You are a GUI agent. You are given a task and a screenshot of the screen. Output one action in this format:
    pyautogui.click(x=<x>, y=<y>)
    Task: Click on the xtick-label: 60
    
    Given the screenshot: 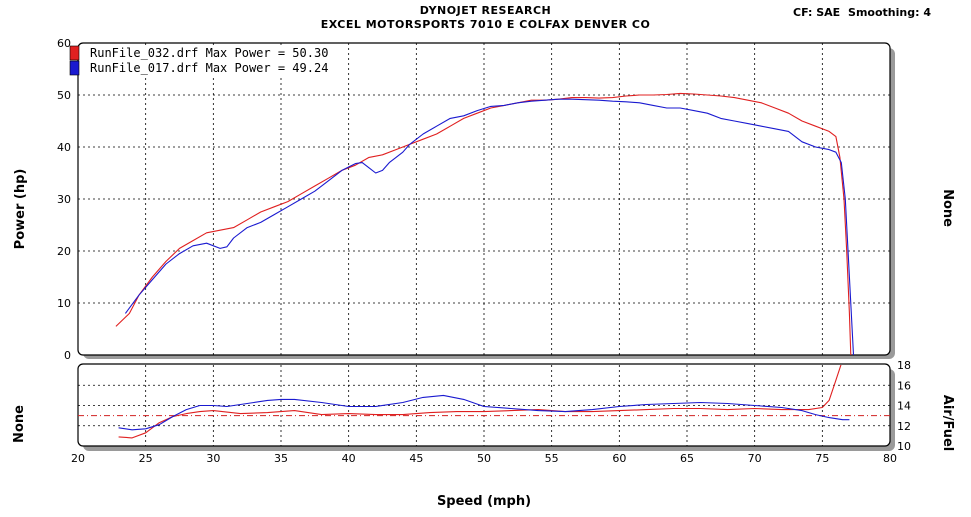 What is the action you would take?
    pyautogui.click(x=619, y=458)
    